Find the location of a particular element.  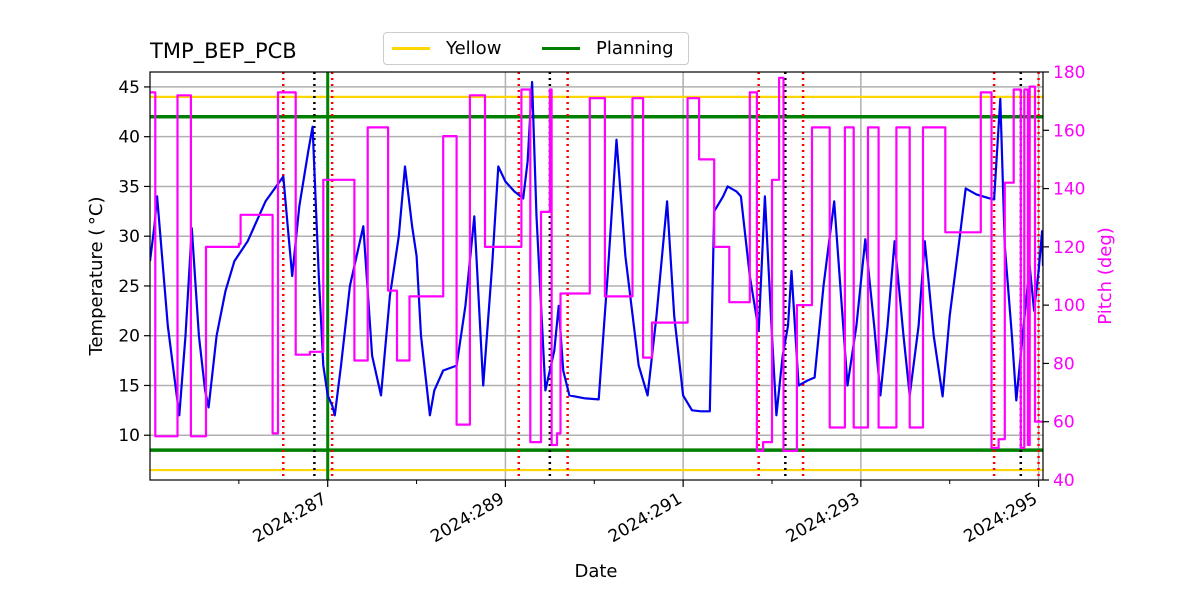

x-tick-label-0: 2024:287 is located at coordinates (290, 518).